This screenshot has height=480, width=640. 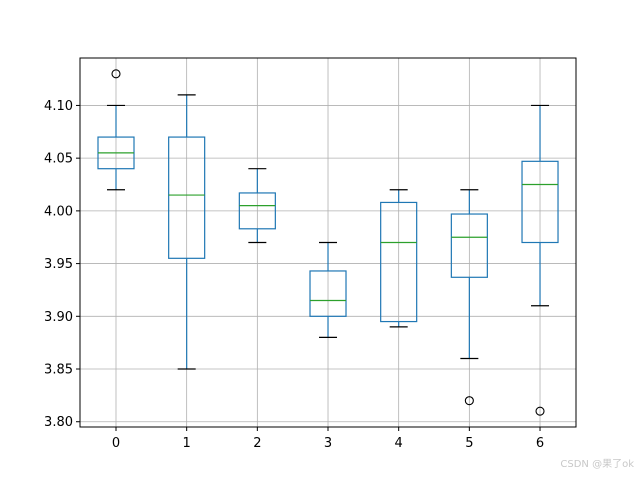 What do you see at coordinates (58, 211) in the screenshot?
I see `y-tick-label: 4.00` at bounding box center [58, 211].